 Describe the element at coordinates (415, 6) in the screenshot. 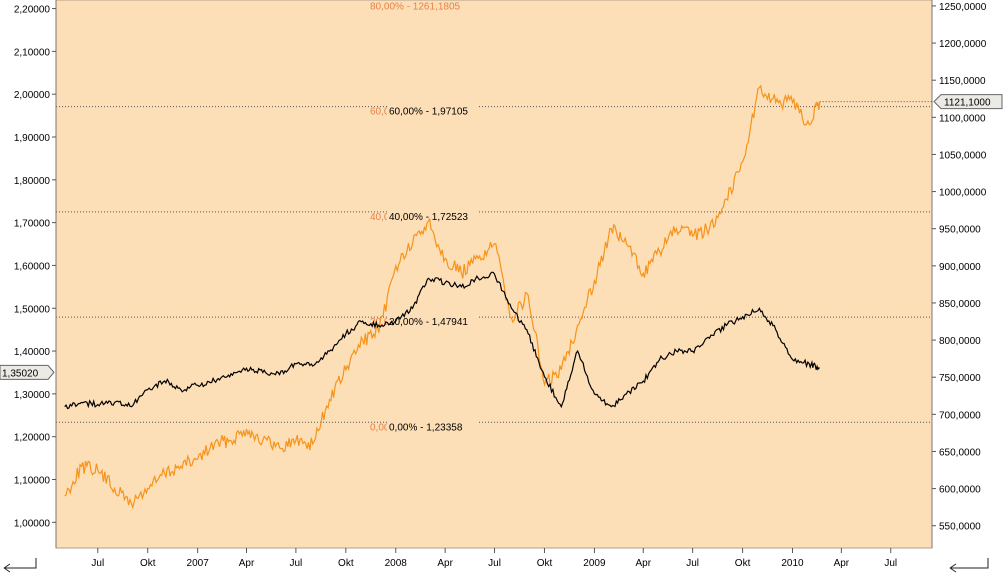

I see `fib-label-orange-4: 80,00% - 1261,1805` at that location.